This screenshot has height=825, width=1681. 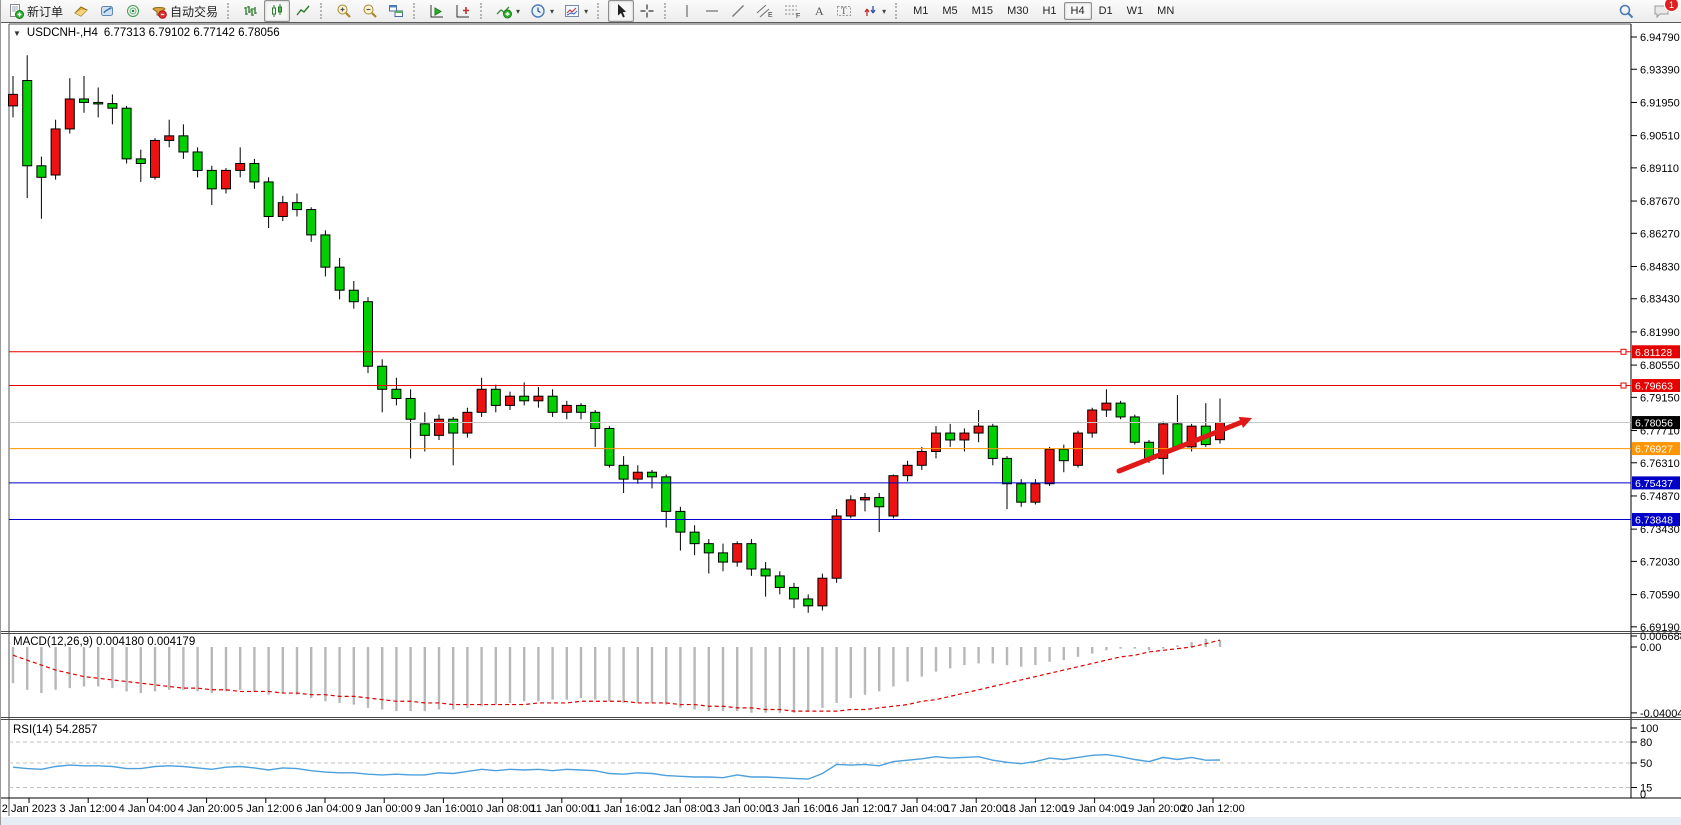 I want to click on chevron-down-icon: ▾, so click(x=586, y=11).